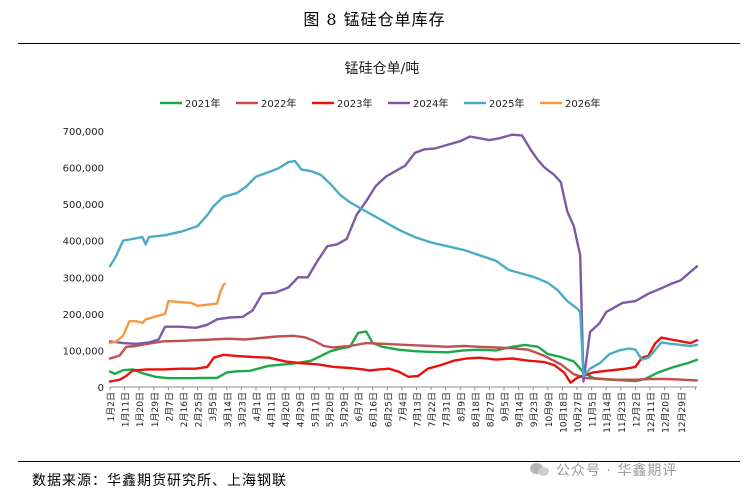 Image resolution: width=749 pixels, height=498 pixels. I want to click on x-tick-label: 4月29日, so click(301, 409).